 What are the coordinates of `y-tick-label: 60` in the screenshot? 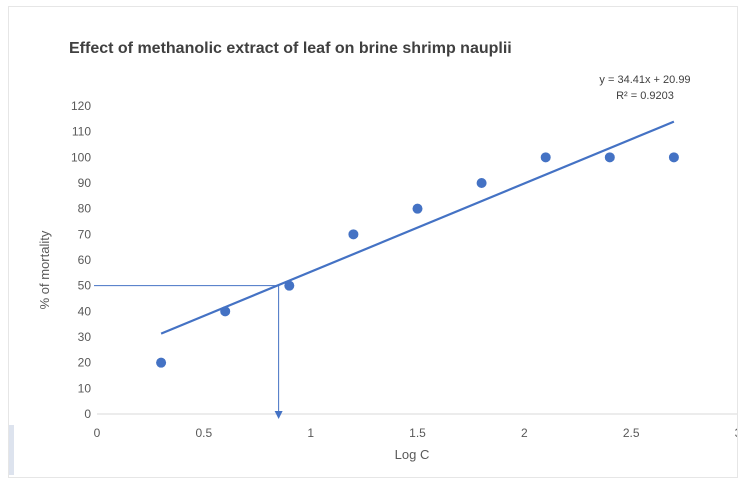 It's located at (85, 260).